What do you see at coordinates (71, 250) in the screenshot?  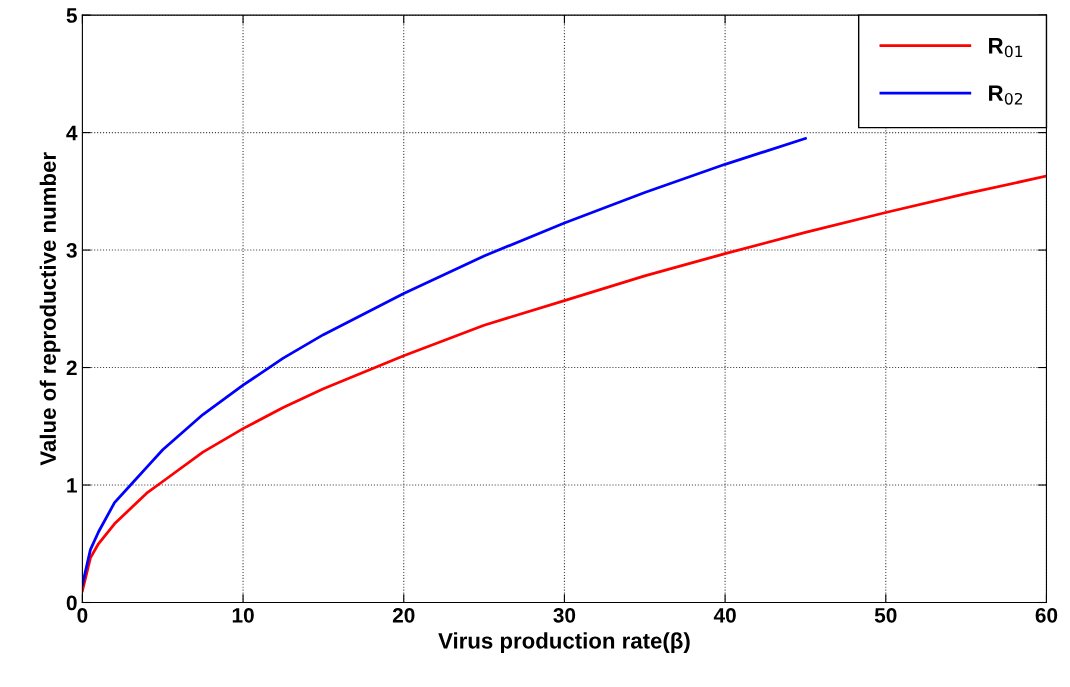 I see `y-tick-label: 3` at bounding box center [71, 250].